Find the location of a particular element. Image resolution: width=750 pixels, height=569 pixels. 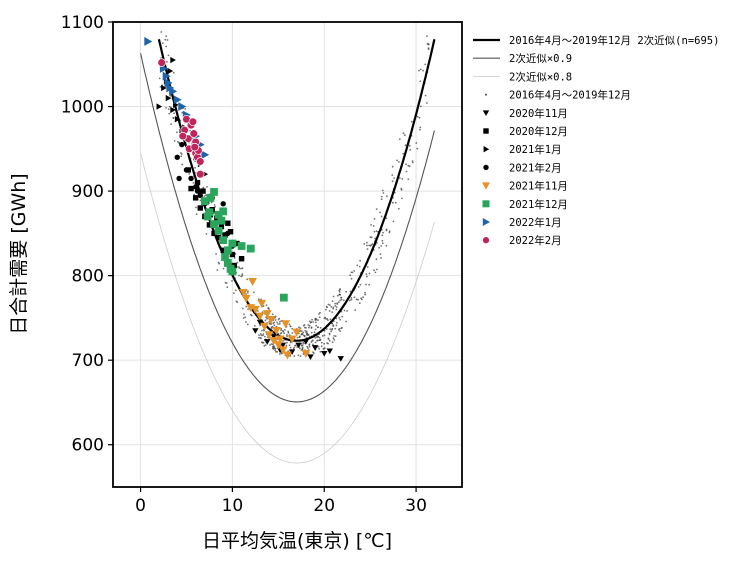

y-tick-label: 600 is located at coordinates (88, 446).